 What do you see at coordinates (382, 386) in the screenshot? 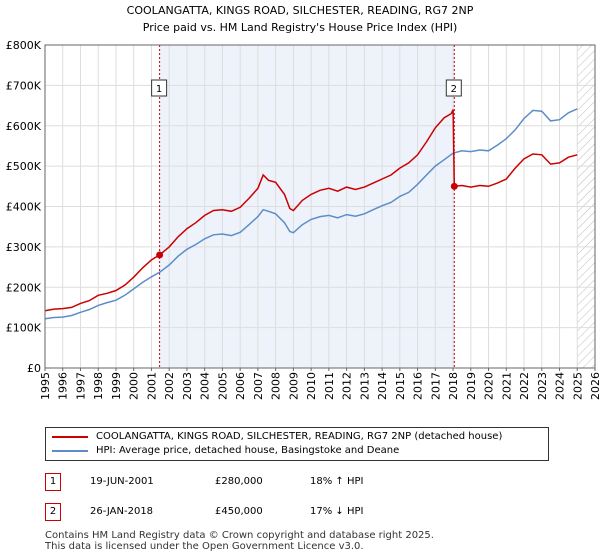
I see `x-tick-label: 2014` at bounding box center [382, 386].